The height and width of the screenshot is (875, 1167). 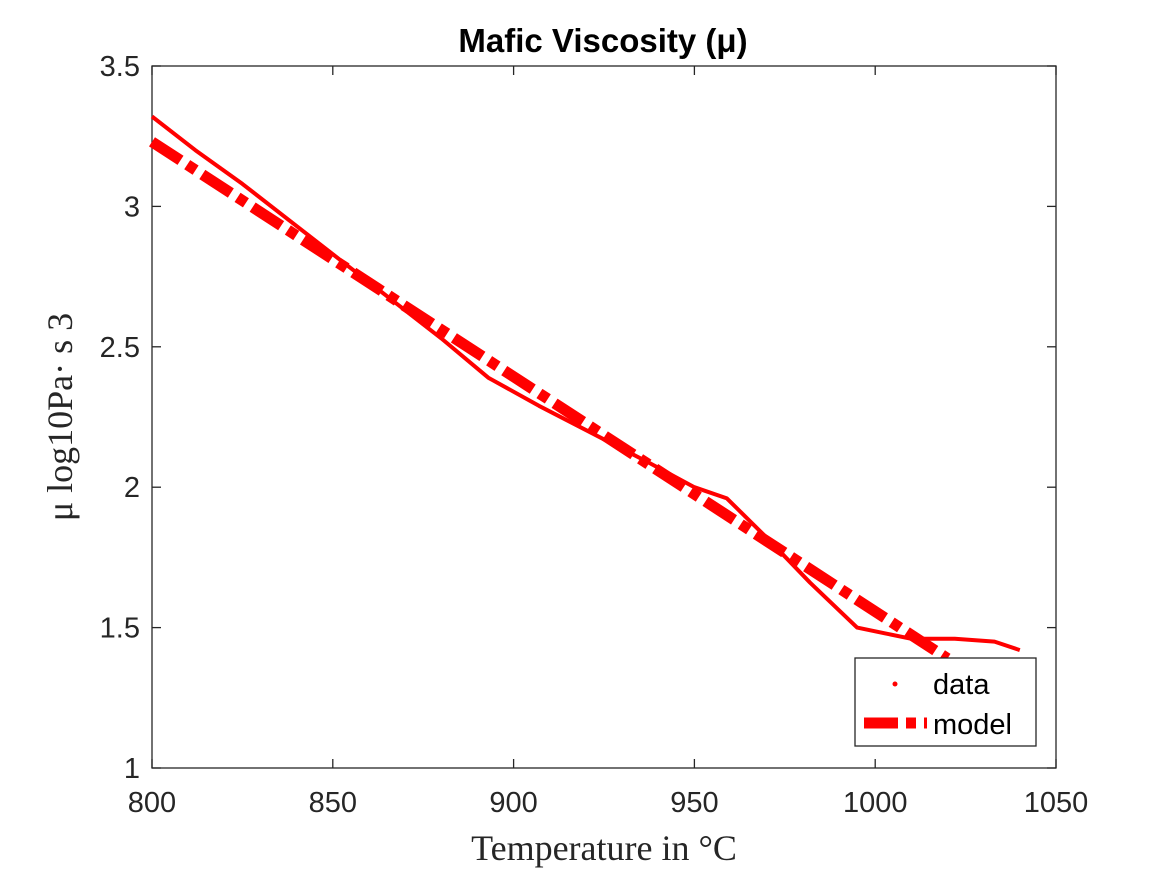 I want to click on x-tick-label-3: 950, so click(x=694, y=803).